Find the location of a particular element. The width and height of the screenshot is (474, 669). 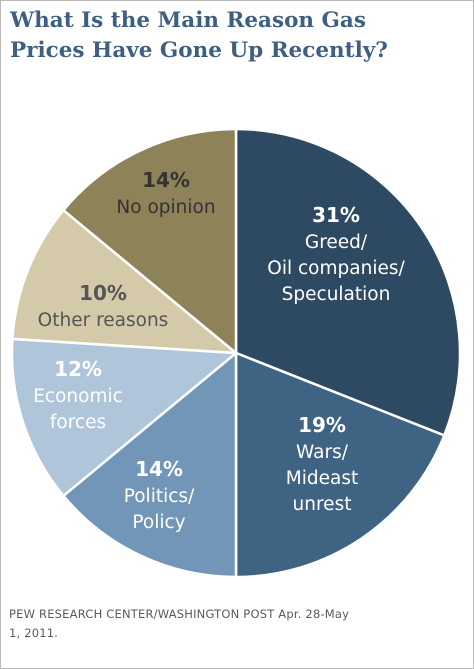

slice-1-label-line-2: Oil companies/ is located at coordinates (336, 268).